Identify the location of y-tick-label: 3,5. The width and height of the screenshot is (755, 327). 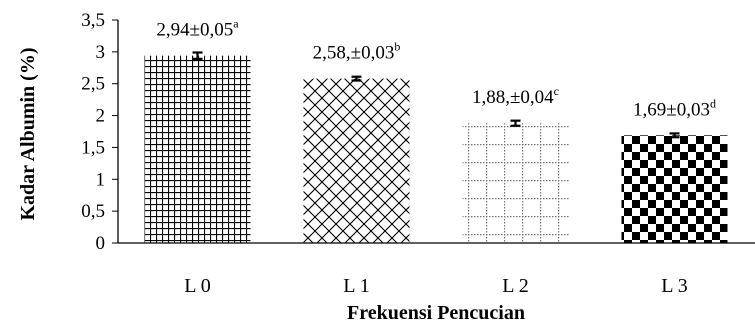
(93, 20).